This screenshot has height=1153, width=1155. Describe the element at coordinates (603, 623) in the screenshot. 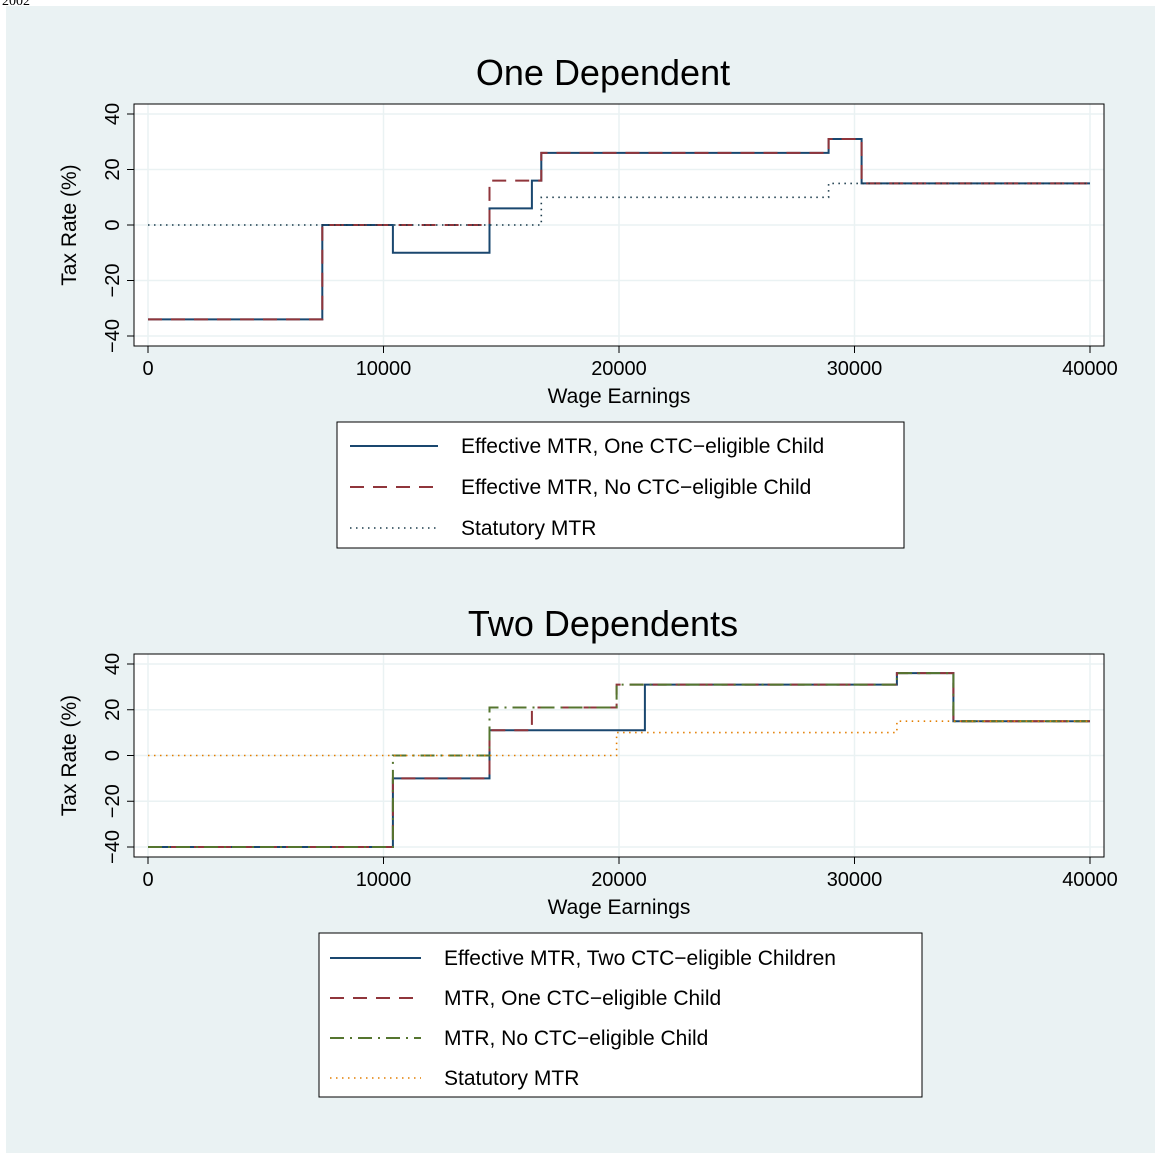

I see `chart-title: Two Dependents` at that location.